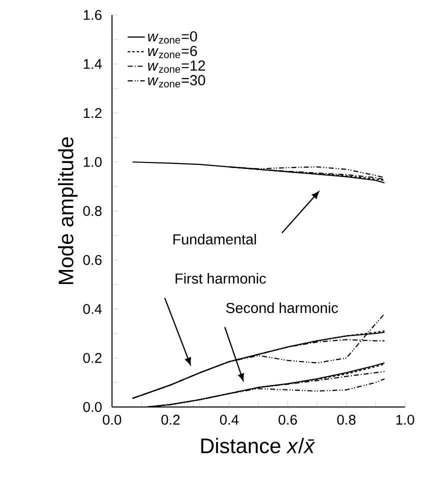 The height and width of the screenshot is (501, 424). Describe the element at coordinates (93, 64) in the screenshot. I see `y-tick-label: 1.4` at that location.